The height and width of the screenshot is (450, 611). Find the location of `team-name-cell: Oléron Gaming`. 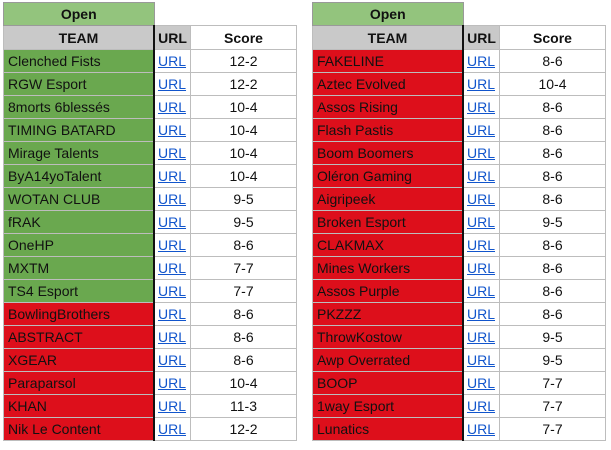

team-name-cell: Oléron Gaming is located at coordinates (388, 176).